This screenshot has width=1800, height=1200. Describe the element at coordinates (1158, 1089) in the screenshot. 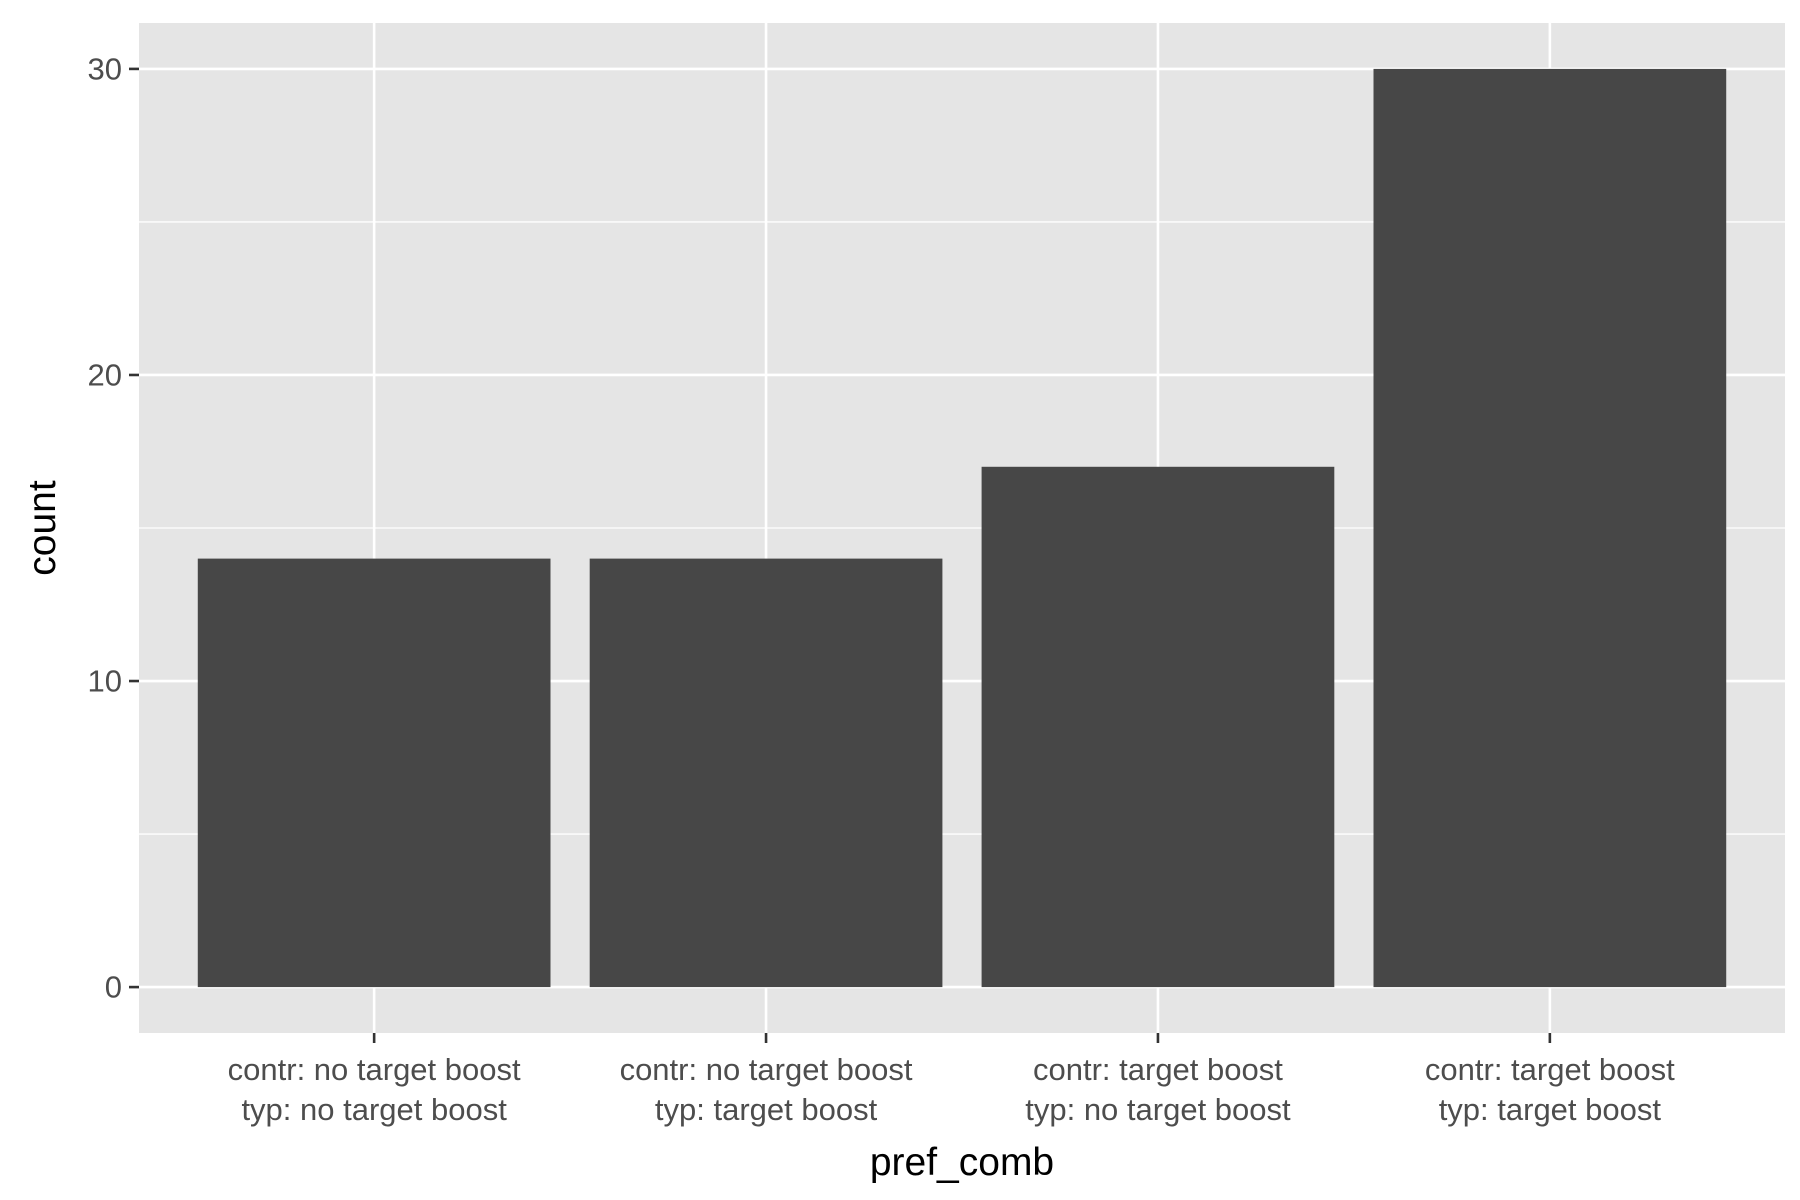

I see `x-tick-label: contr: target boost typ: no target boost` at that location.